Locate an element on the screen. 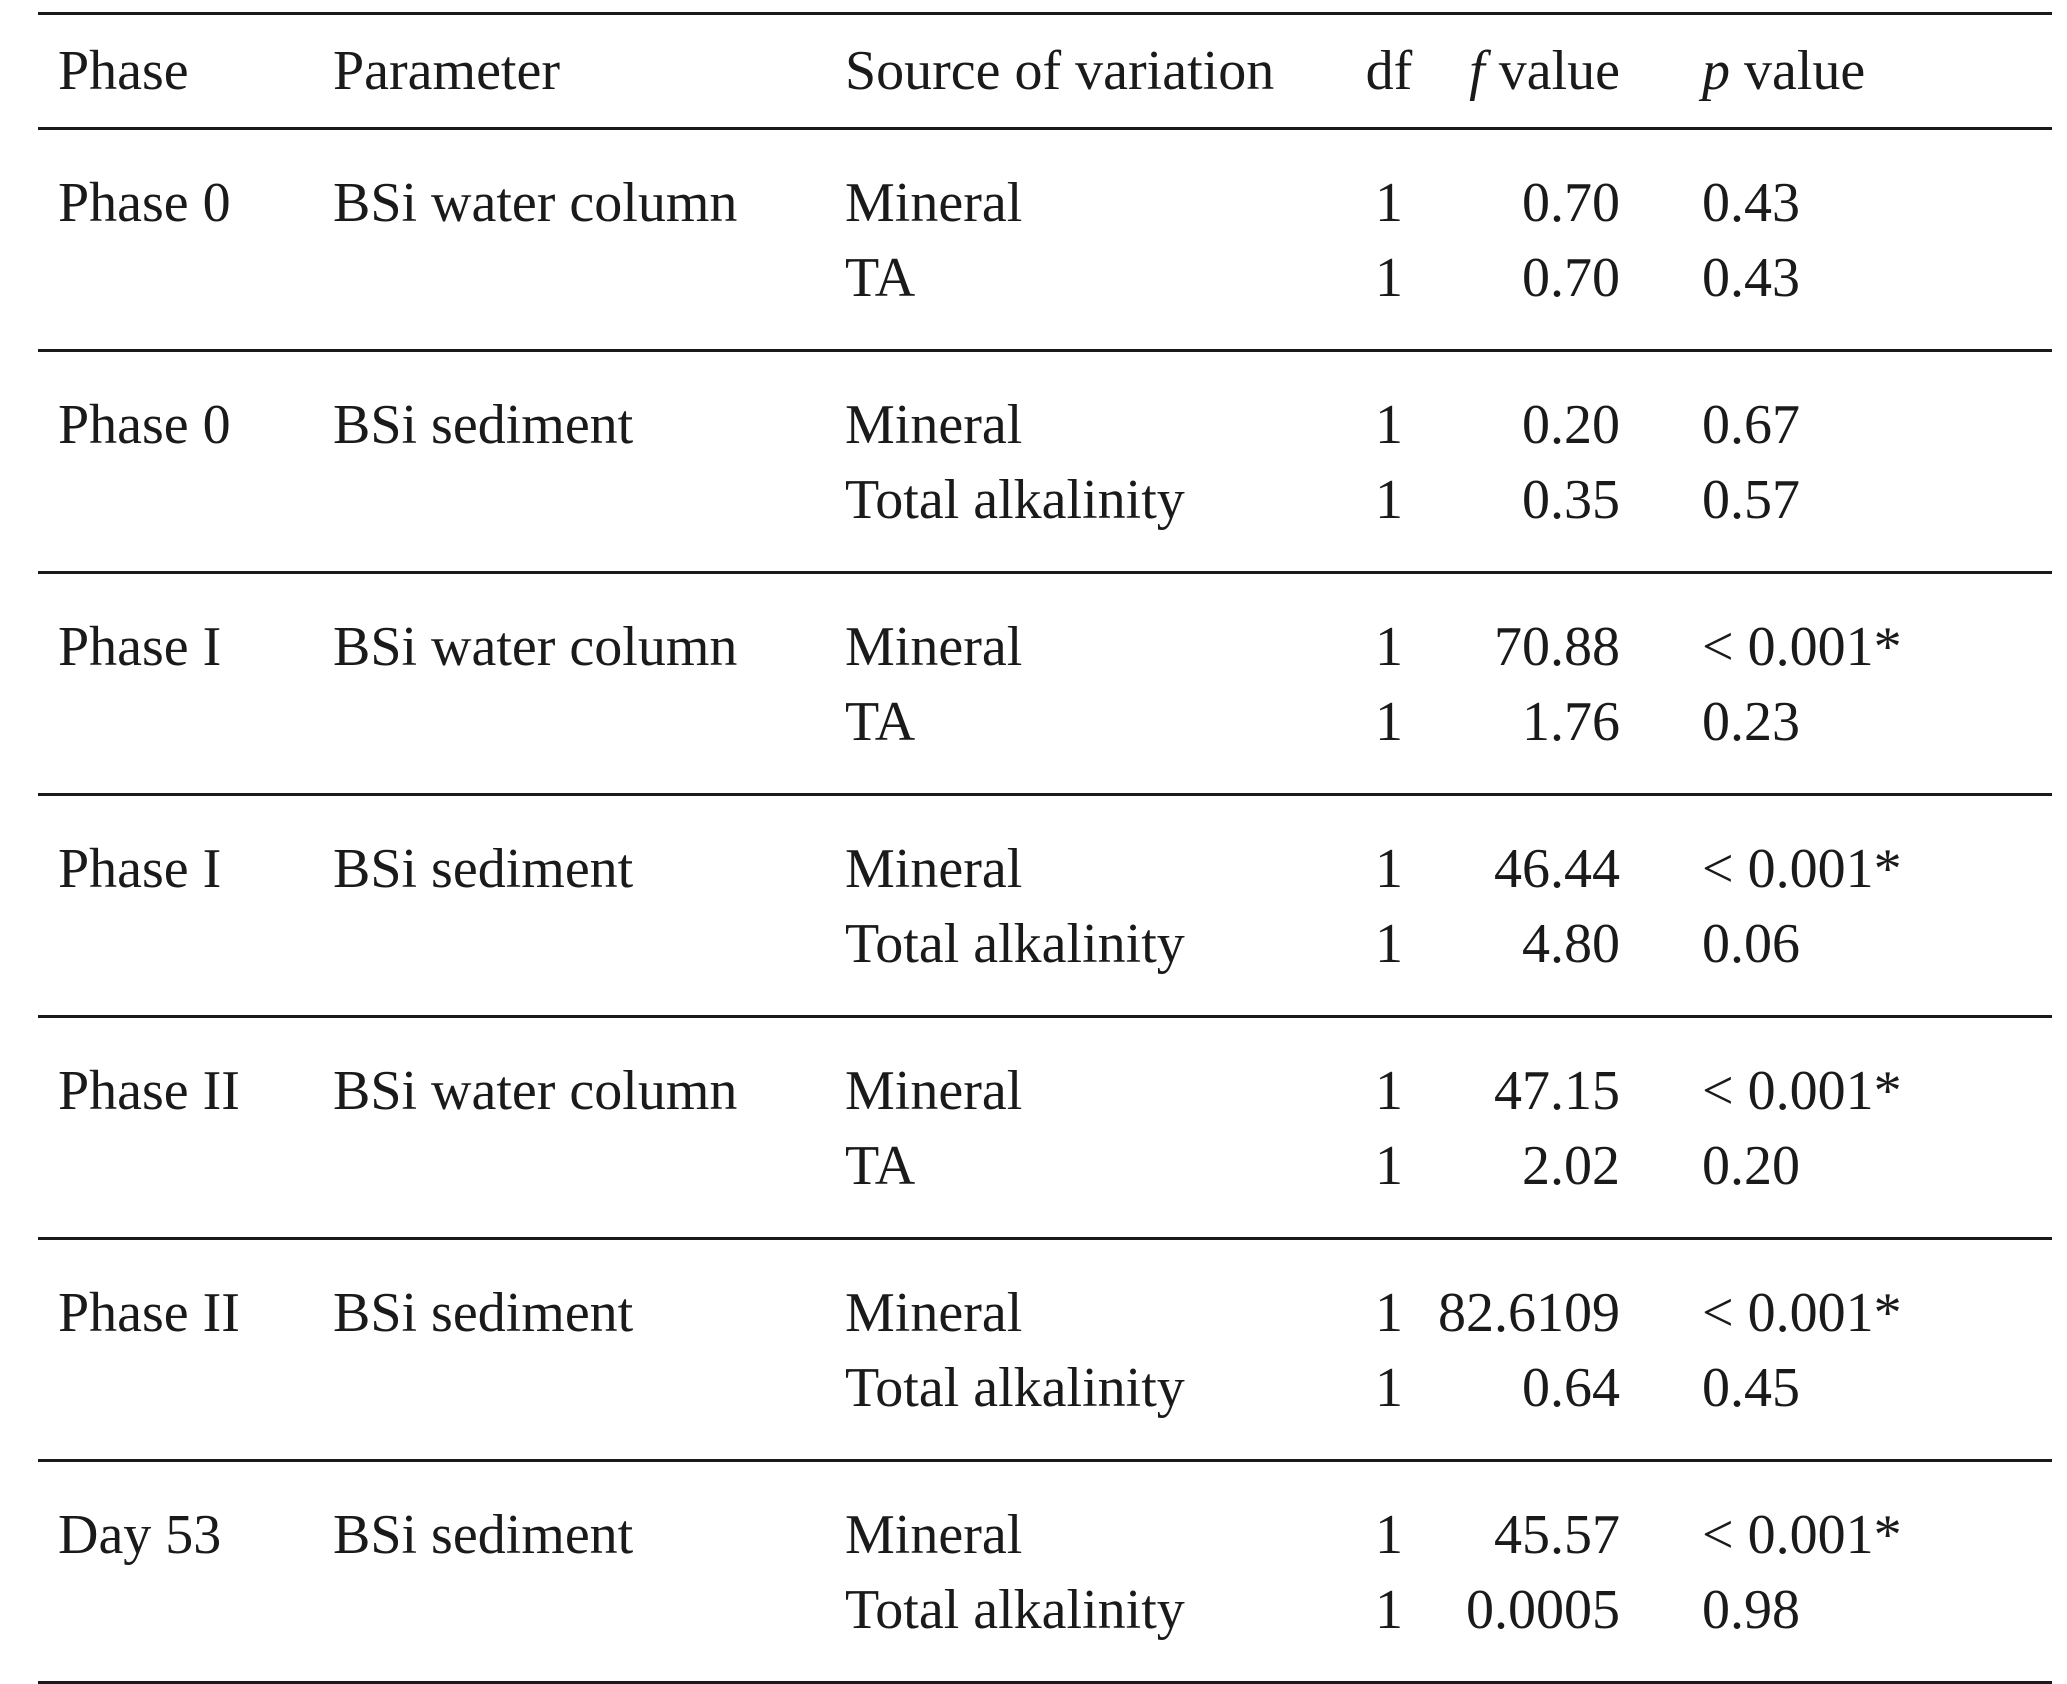 The height and width of the screenshot is (1684, 2067). cell-p-value: 0.57 is located at coordinates (1751, 499).